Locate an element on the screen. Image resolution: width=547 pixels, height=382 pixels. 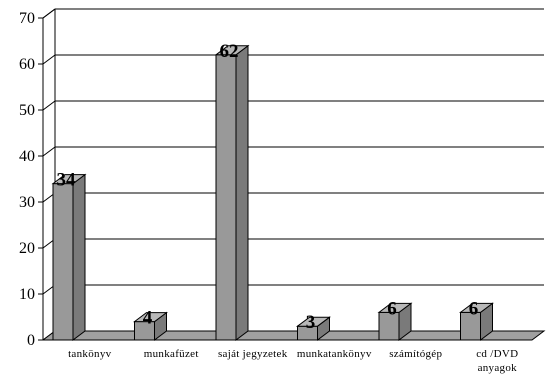
data-label: 34 is located at coordinates (67, 180).